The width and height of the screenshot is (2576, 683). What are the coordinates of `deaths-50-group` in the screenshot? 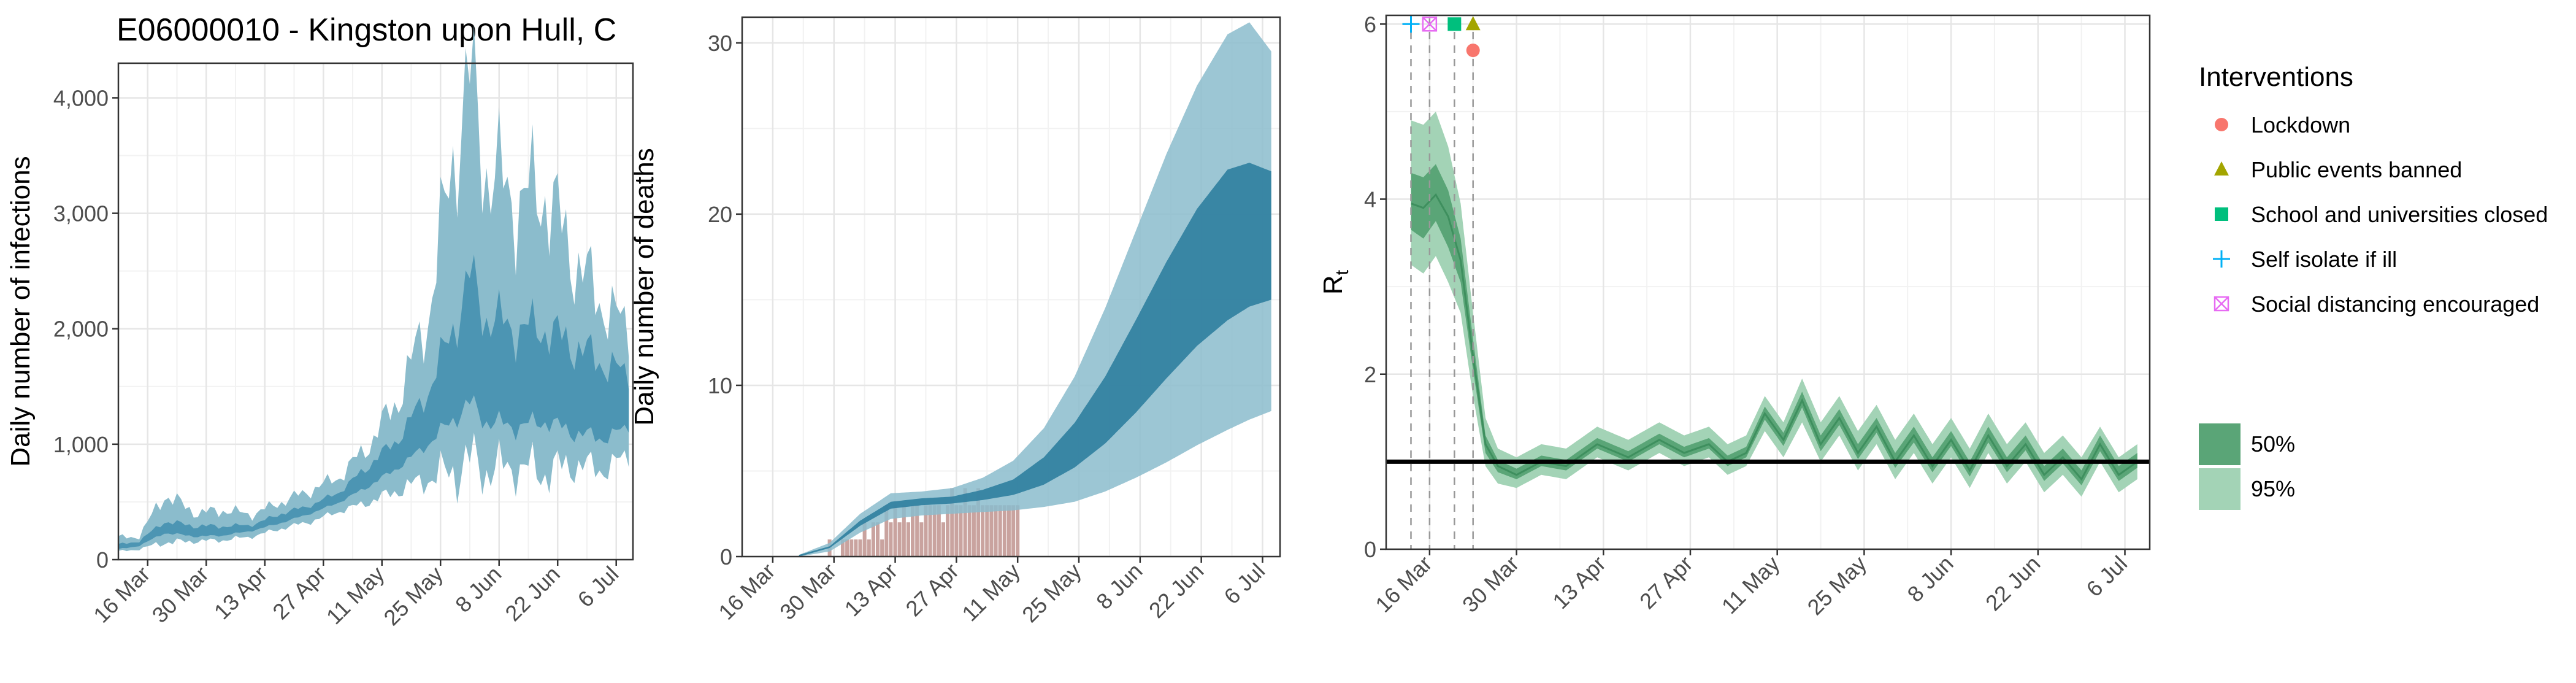 It's located at (1035, 360).